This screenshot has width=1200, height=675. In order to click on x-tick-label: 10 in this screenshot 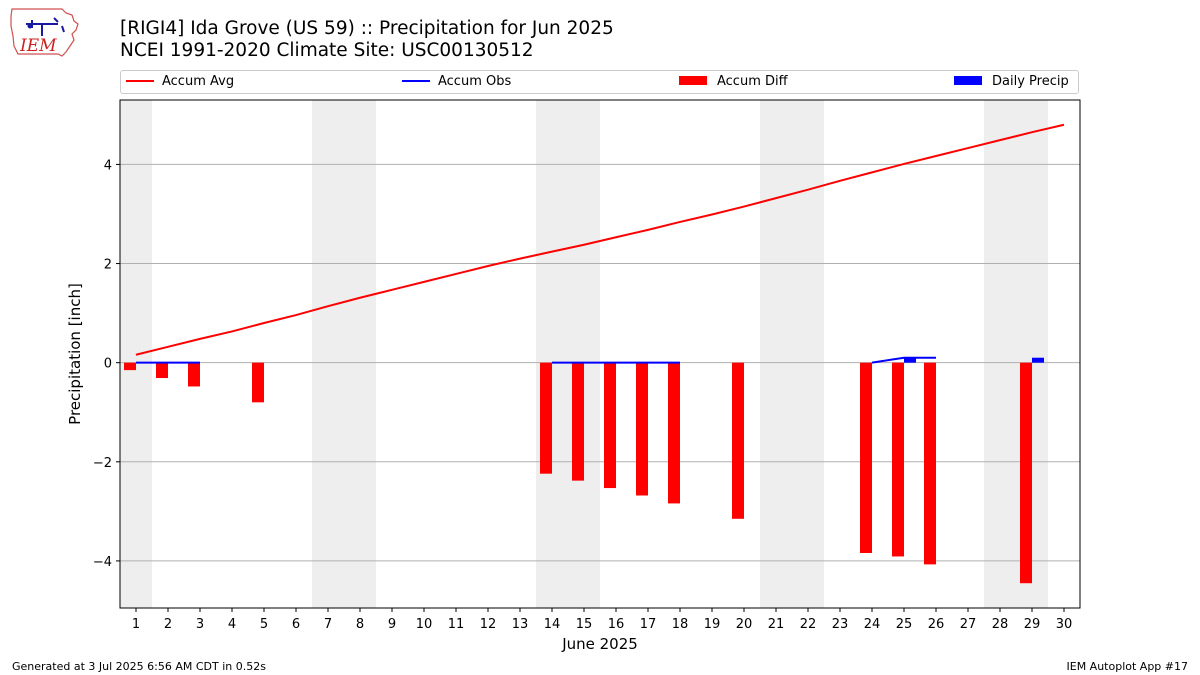, I will do `click(424, 624)`.